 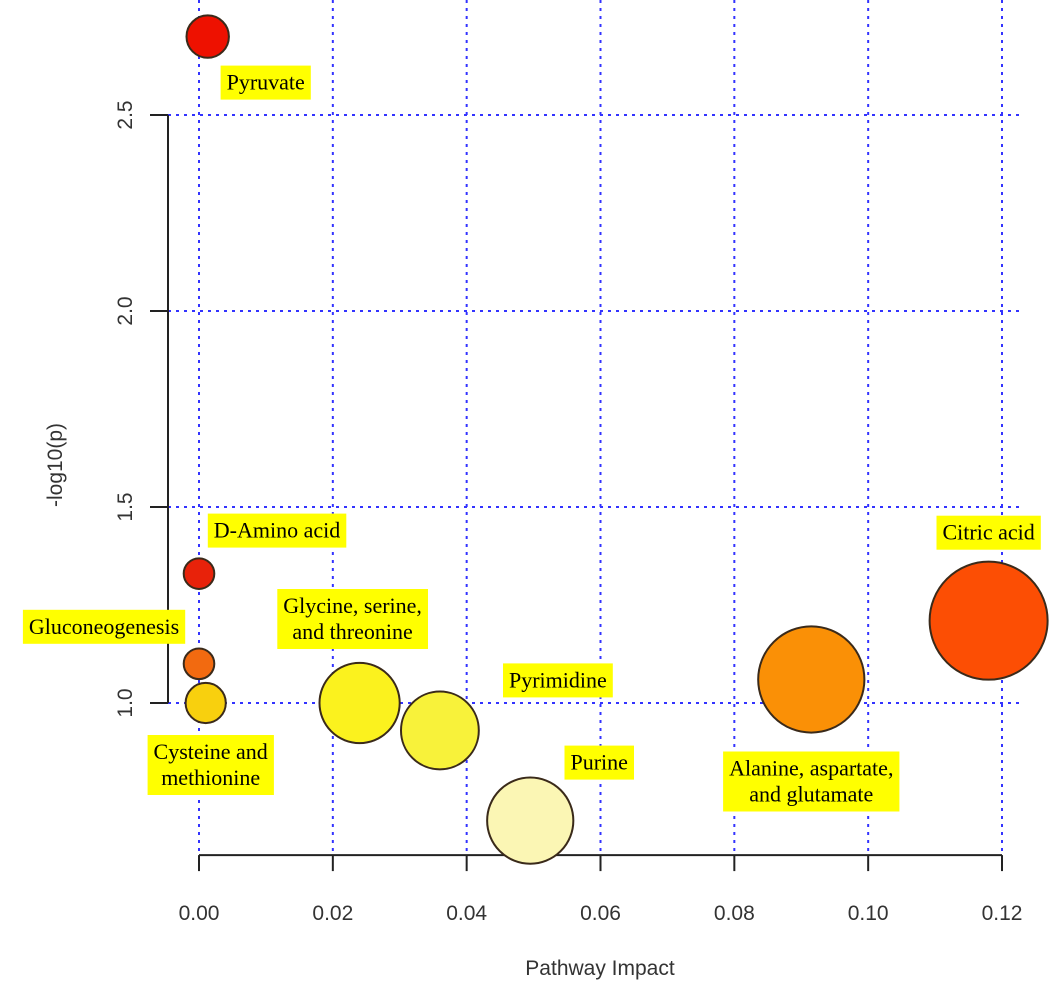 I want to click on point-label: Alanine, aspartate,and glutamate, so click(x=811, y=781).